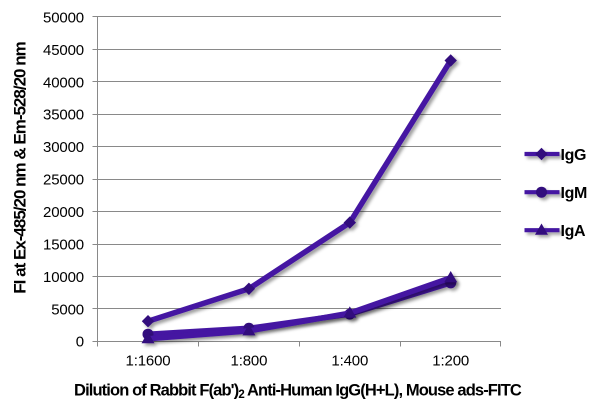  Describe the element at coordinates (249, 360) in the screenshot. I see `svg-text: 1:800` at that location.